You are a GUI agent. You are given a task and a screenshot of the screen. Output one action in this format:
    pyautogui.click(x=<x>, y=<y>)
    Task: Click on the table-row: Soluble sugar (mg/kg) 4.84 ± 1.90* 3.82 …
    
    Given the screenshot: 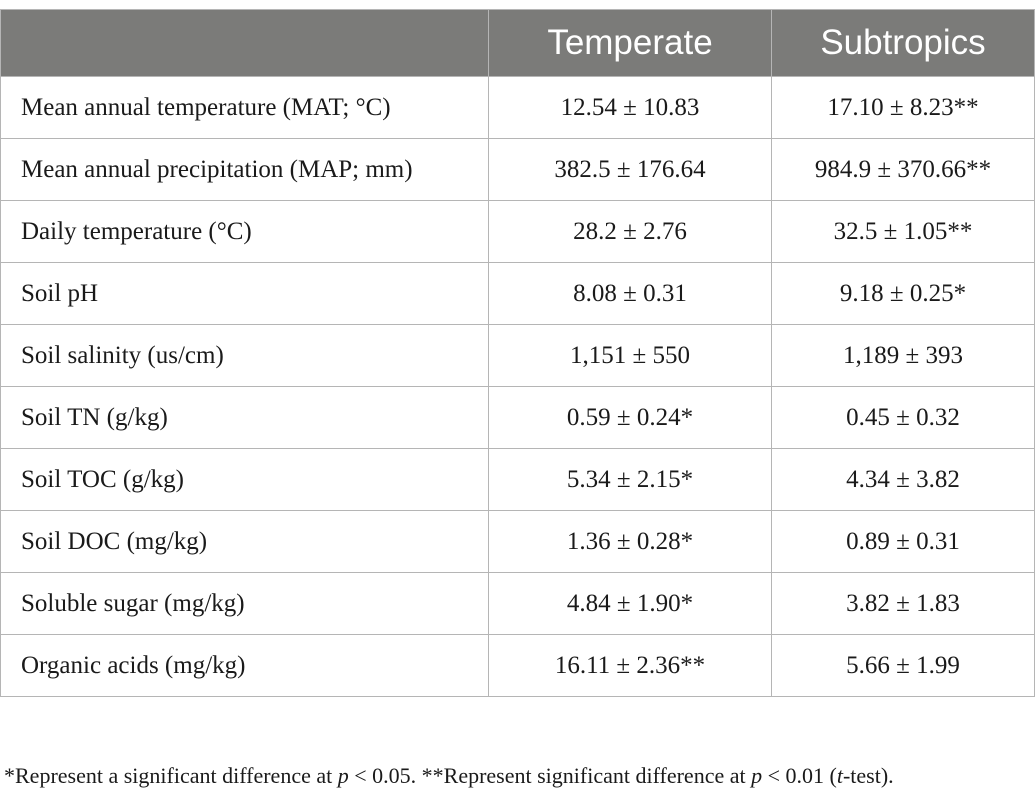 What is the action you would take?
    pyautogui.click(x=517, y=603)
    